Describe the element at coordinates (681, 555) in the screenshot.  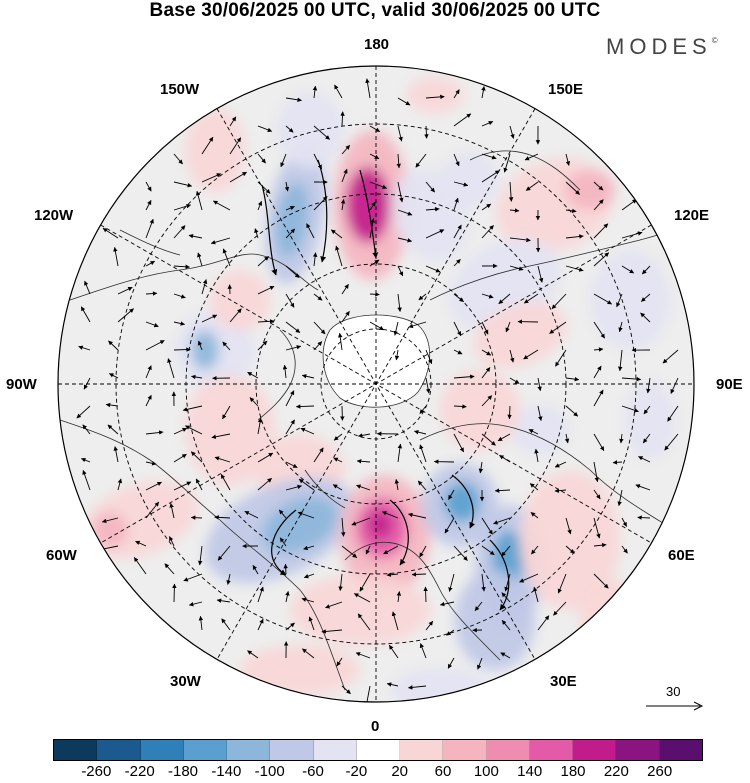
I see `lon-label-60e: 60E` at that location.